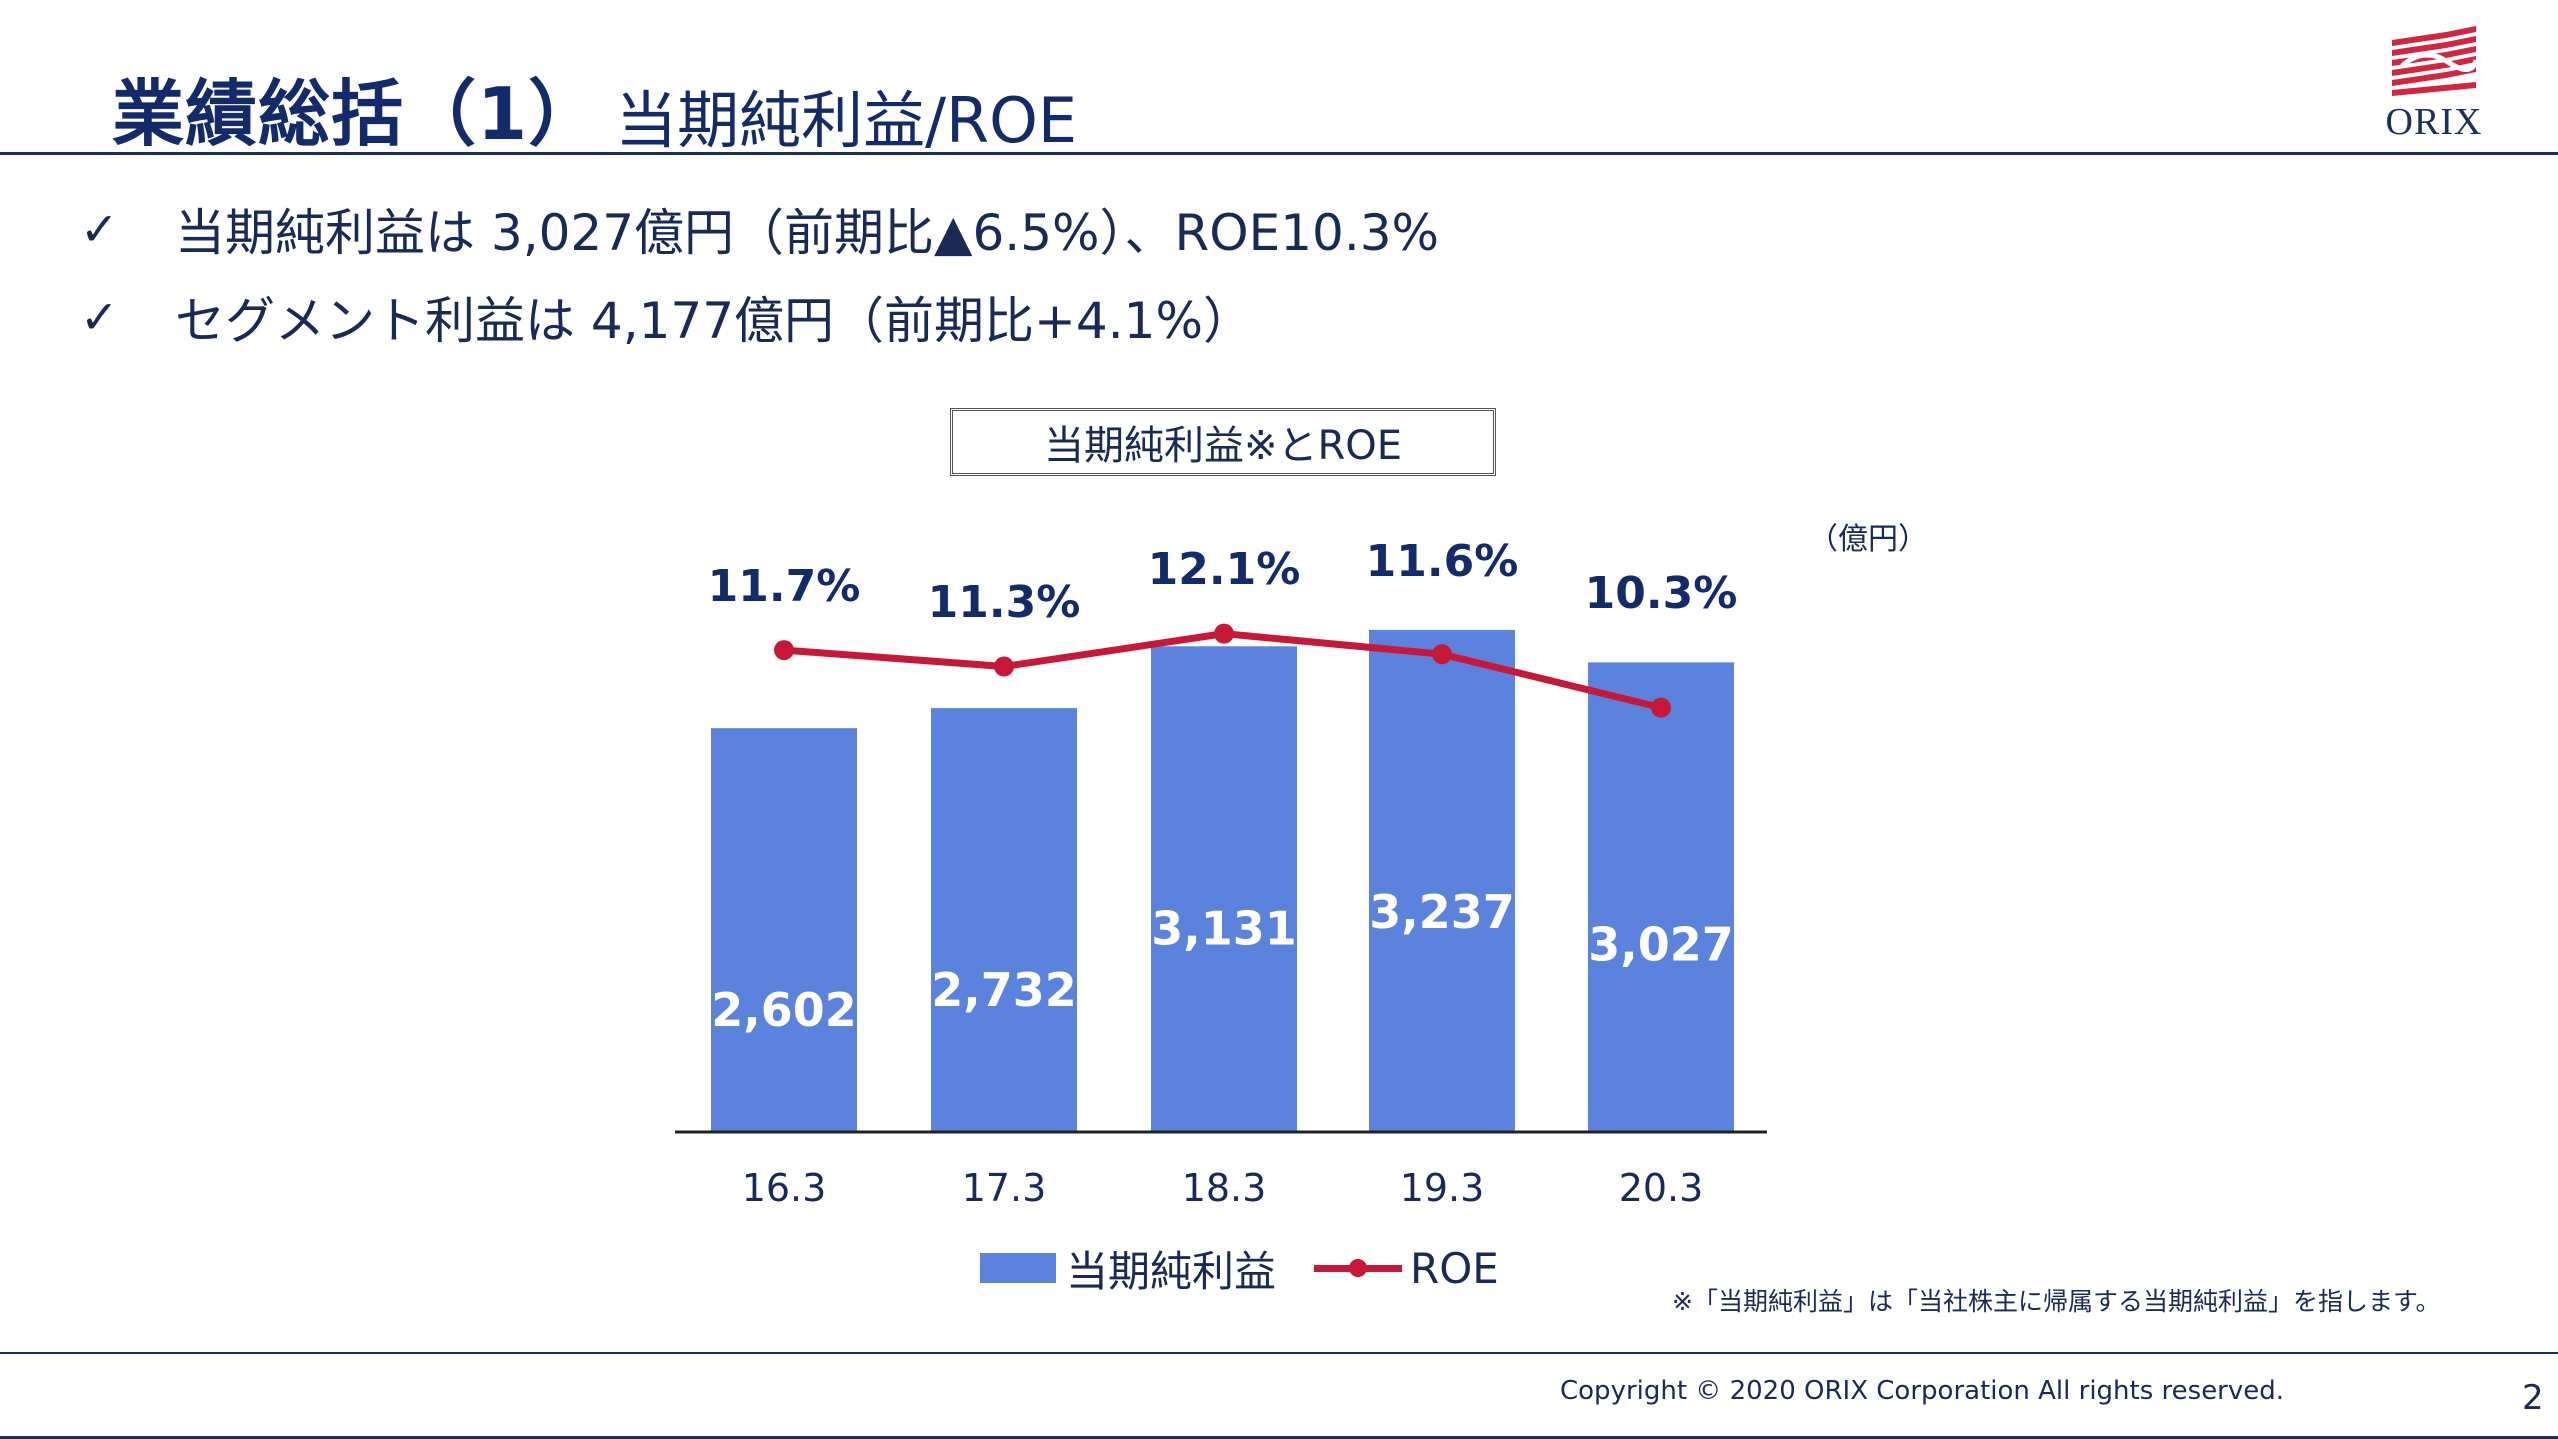 Image resolution: width=2558 pixels, height=1439 pixels. I want to click on page-number: 2, so click(2533, 1398).